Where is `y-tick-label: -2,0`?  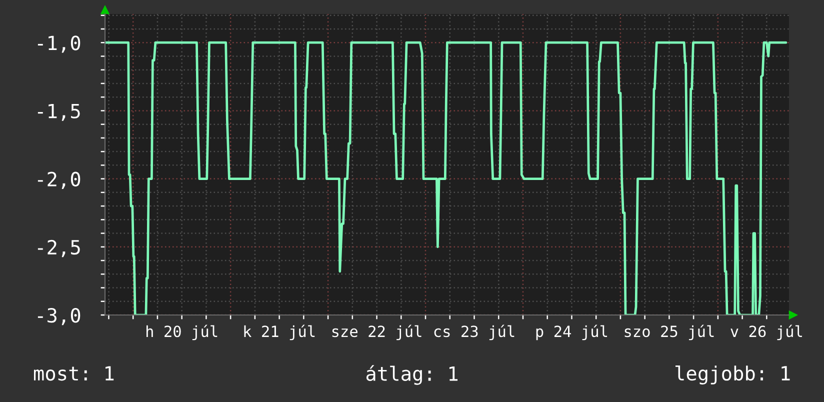 y-tick-label: -2,0 is located at coordinates (59, 180).